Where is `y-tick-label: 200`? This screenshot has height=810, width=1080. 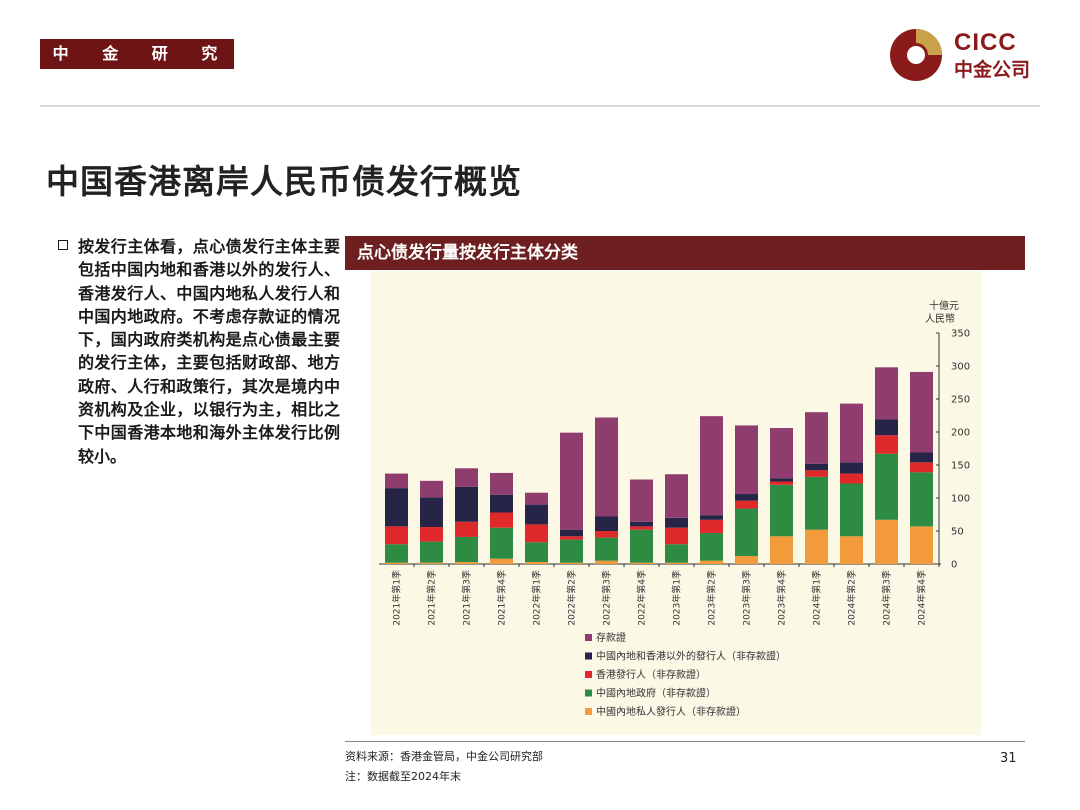
y-tick-label: 200 is located at coordinates (960, 433).